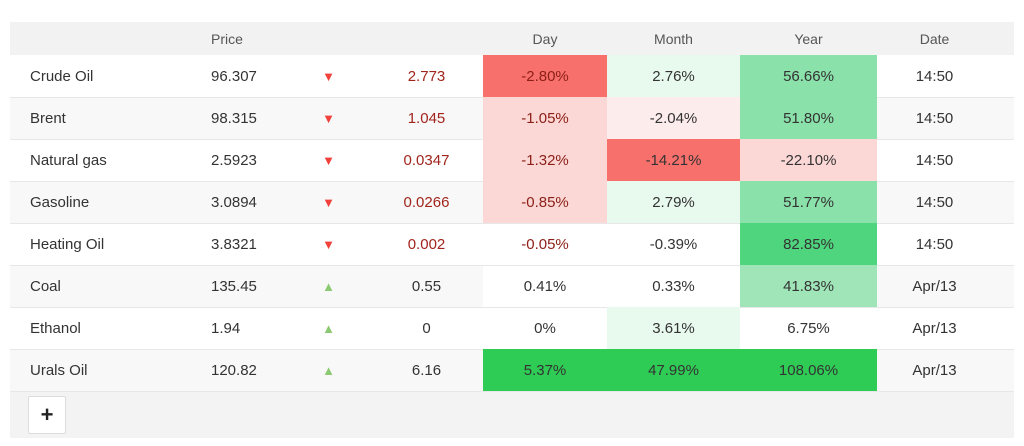 This screenshot has height=446, width=1024. Describe the element at coordinates (227, 328) in the screenshot. I see `price-cell: 1.94` at that location.